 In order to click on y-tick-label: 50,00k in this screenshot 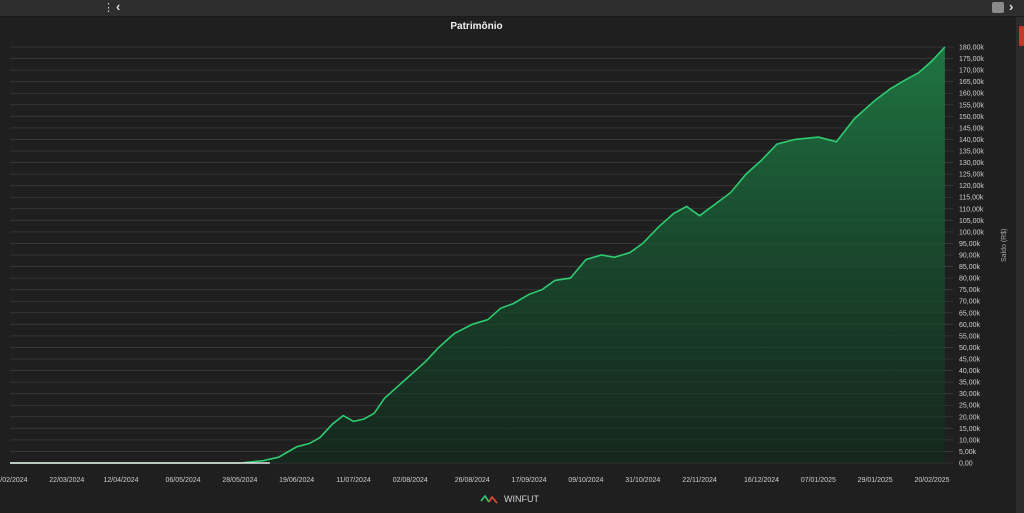, I will do `click(970, 348)`.